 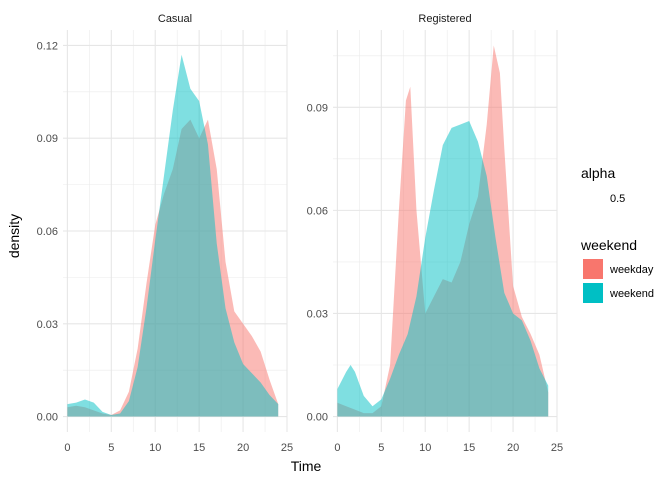 I want to click on facet-strip-label: Casual, so click(x=175, y=19).